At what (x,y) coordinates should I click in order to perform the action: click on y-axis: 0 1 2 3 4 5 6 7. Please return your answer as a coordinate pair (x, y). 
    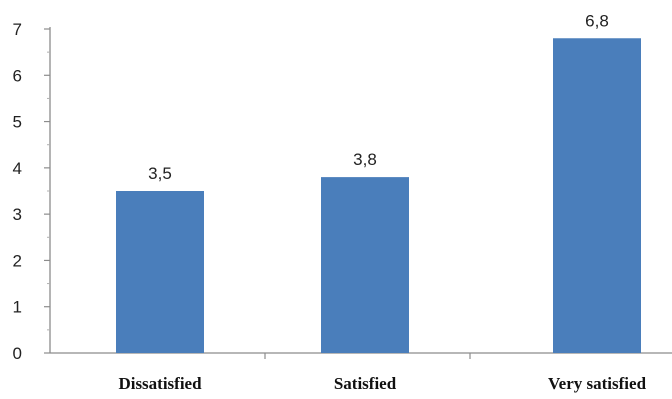
    Looking at the image, I should click on (32, 191).